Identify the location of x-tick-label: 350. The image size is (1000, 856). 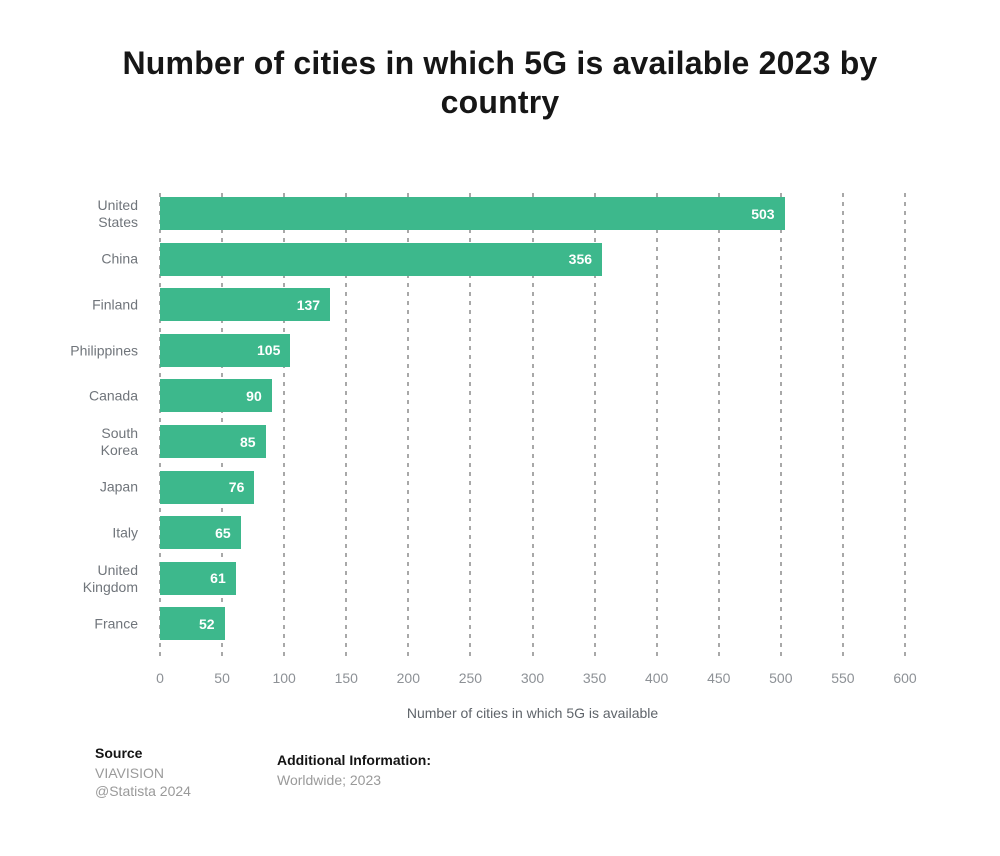
(594, 678).